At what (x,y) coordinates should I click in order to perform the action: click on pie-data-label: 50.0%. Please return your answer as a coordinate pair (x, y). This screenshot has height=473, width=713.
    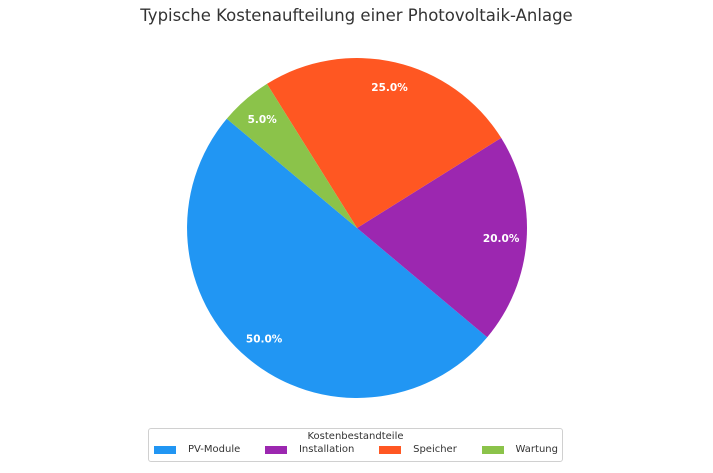
    Looking at the image, I should click on (264, 340).